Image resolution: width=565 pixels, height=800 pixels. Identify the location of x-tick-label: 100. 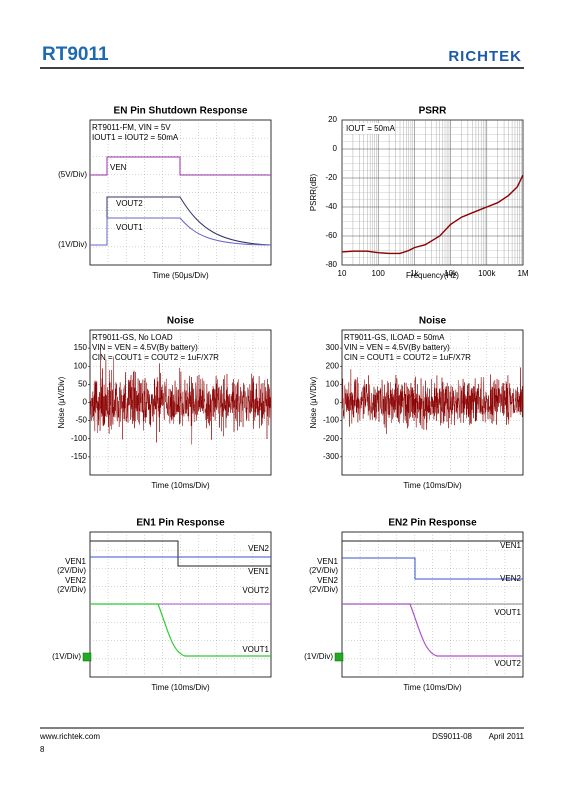
(379, 273).